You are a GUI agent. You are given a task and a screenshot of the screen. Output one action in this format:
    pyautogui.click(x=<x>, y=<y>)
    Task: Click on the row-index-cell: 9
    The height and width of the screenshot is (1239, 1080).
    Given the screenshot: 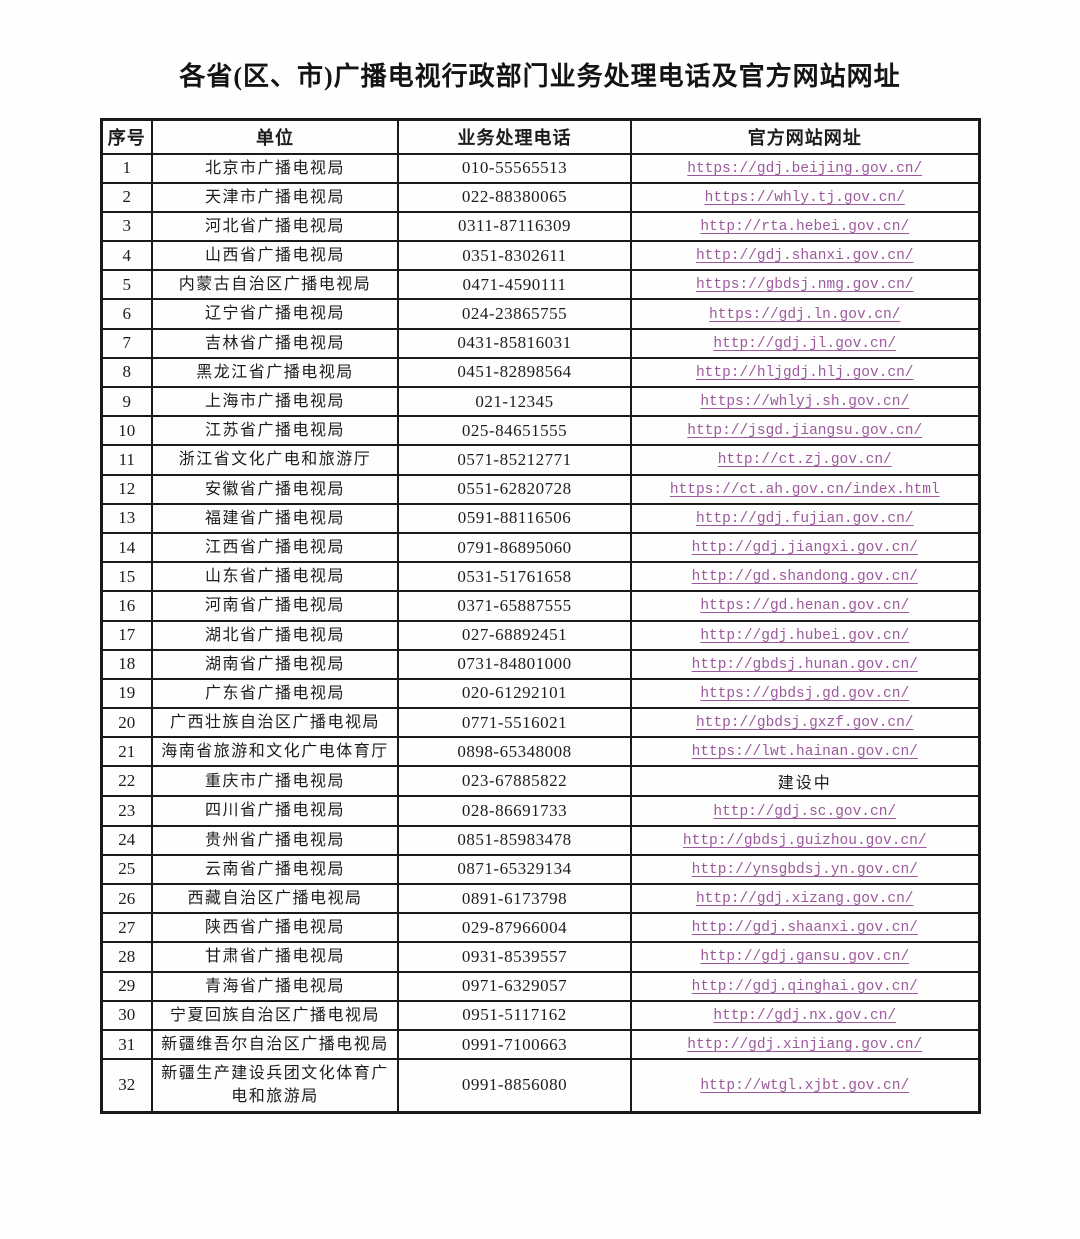 What is the action you would take?
    pyautogui.click(x=126, y=401)
    